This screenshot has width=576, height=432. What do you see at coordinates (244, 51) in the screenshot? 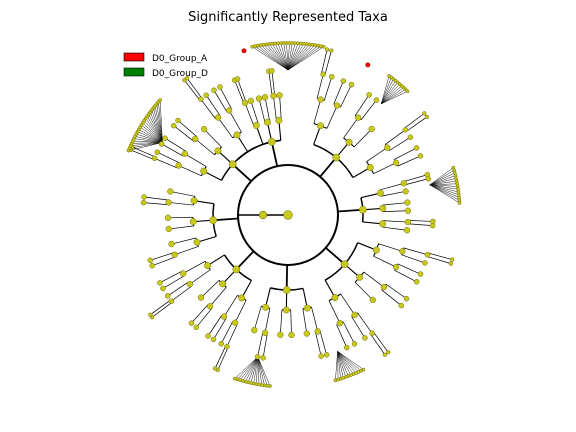
I see `highlighted-taxon-node` at bounding box center [244, 51].